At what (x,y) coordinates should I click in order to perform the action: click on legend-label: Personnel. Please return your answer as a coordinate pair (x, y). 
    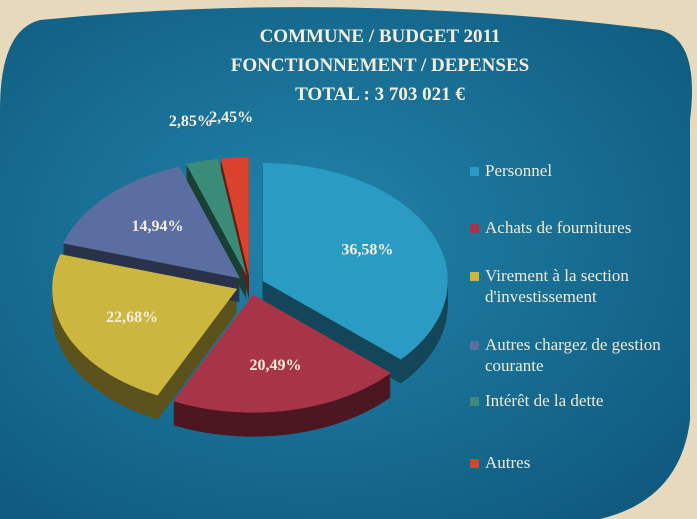
    Looking at the image, I should click on (519, 170).